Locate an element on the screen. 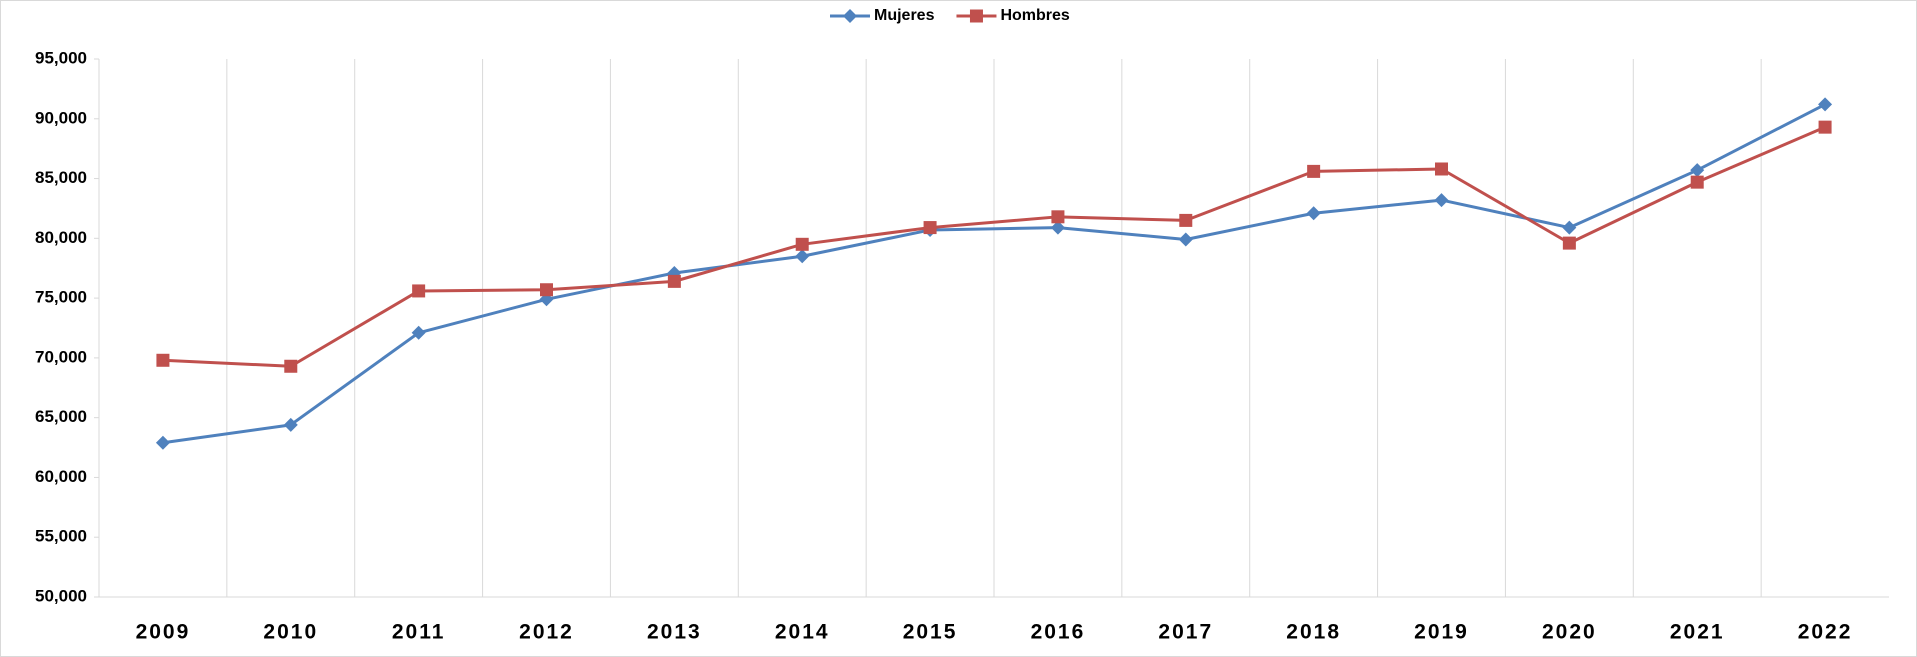 This screenshot has height=657, width=1917. x-tick-label: 2014 is located at coordinates (802, 632).